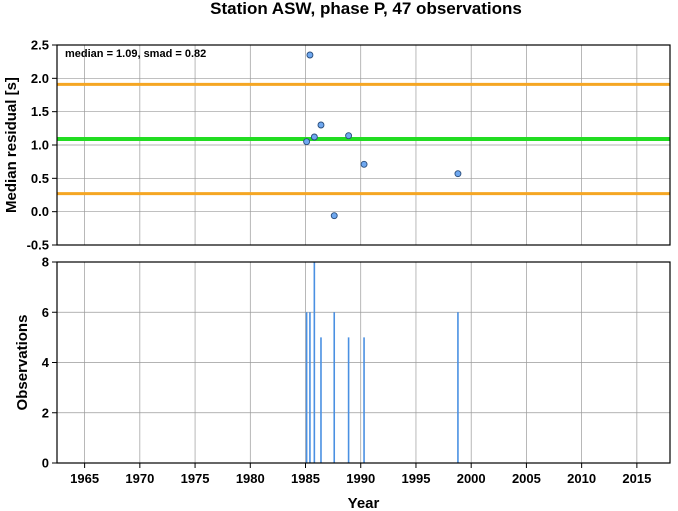 The height and width of the screenshot is (511, 678). I want to click on chart-title: Station ASW, phase P, 47 observations, so click(366, 9).